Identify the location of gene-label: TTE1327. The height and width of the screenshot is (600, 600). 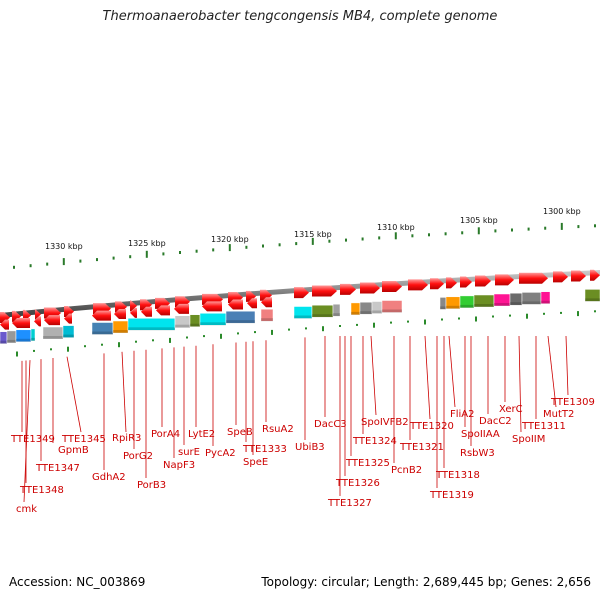
(349, 503).